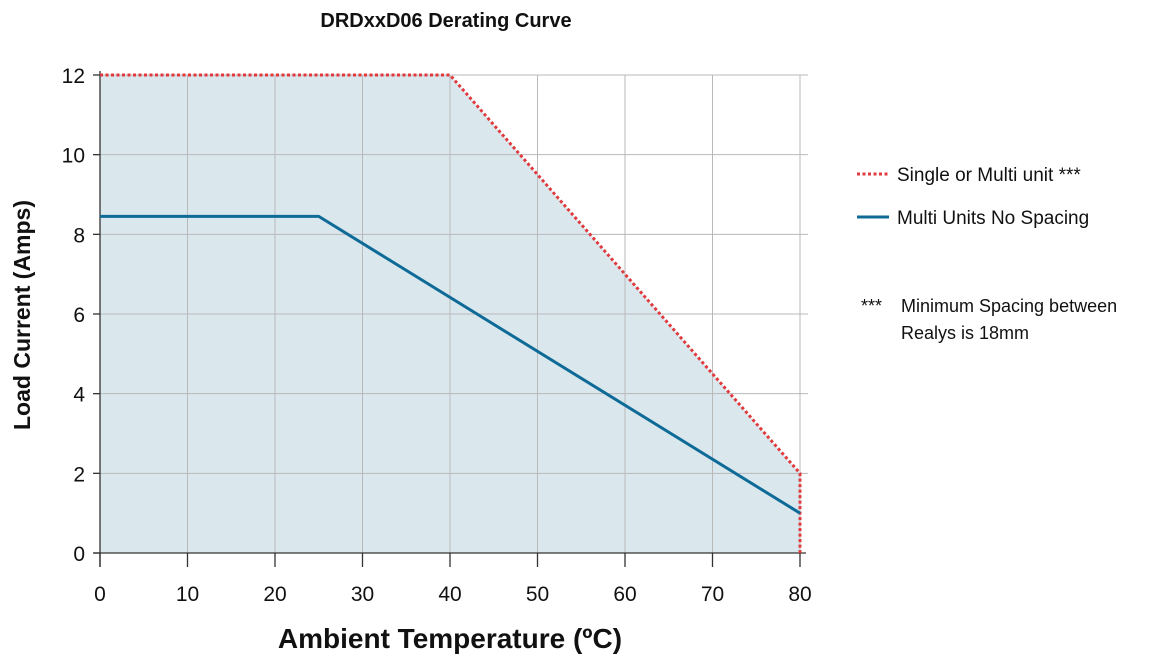 This screenshot has width=1165, height=667. What do you see at coordinates (993, 218) in the screenshot?
I see `legend-label-multi-no-spacing: Multi Units No Spacing` at bounding box center [993, 218].